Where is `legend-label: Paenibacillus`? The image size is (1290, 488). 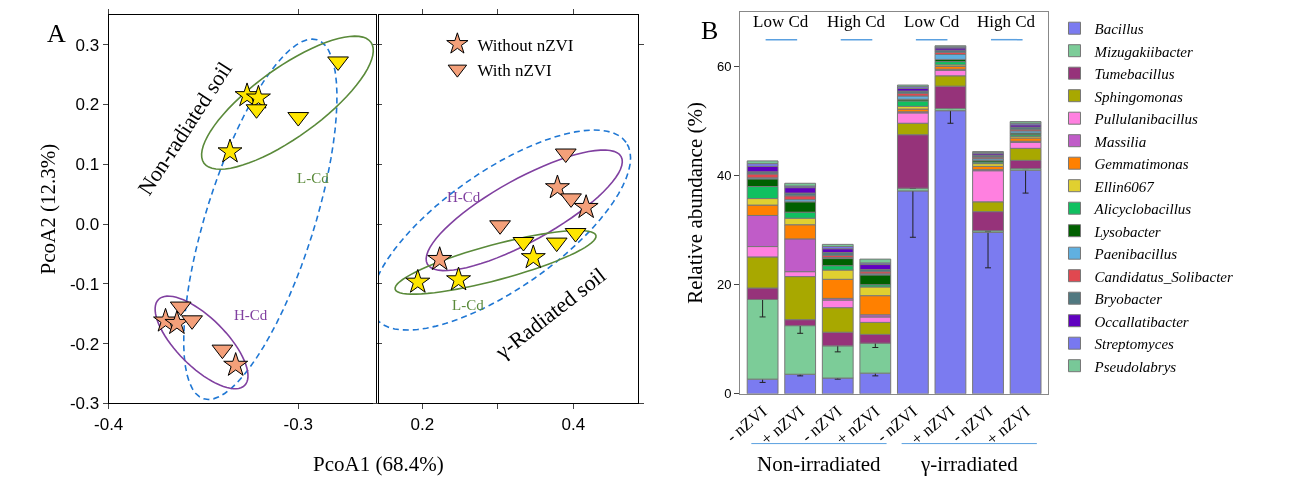
legend-label: Paenibacillus is located at coordinates (1135, 254).